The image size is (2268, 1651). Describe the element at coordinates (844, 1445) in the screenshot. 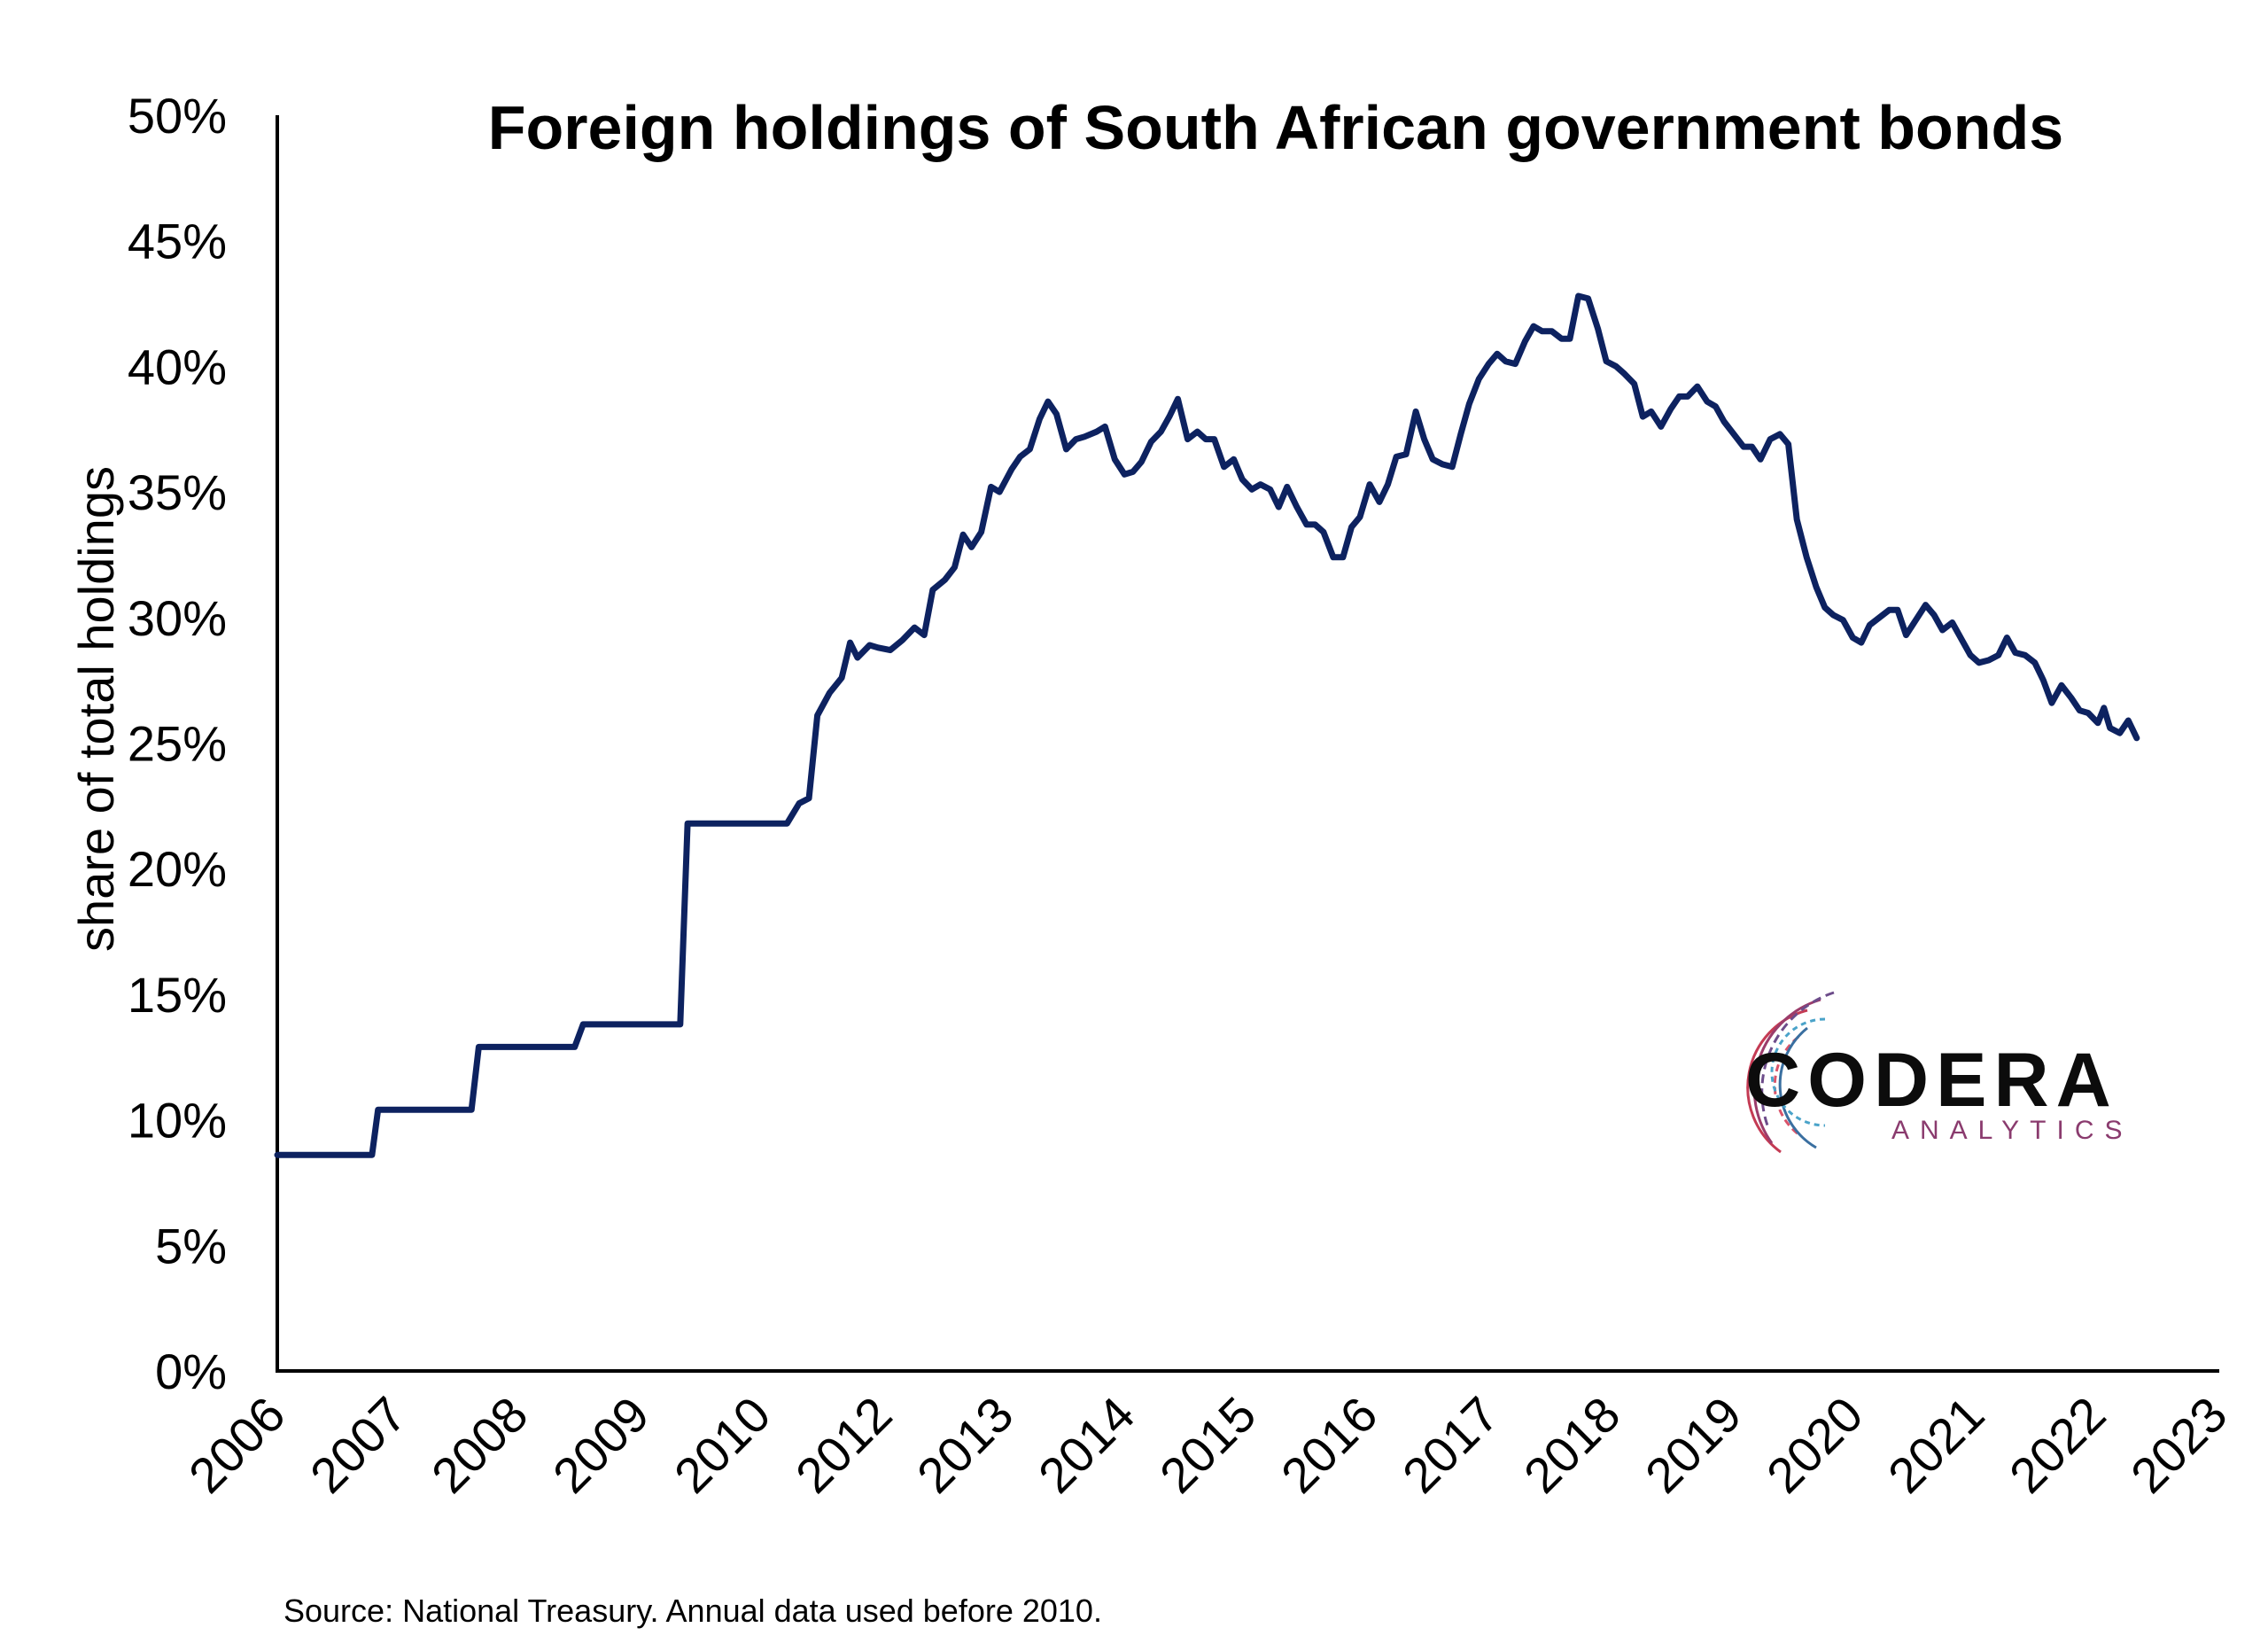

I see `x-tick-label: 2012` at that location.